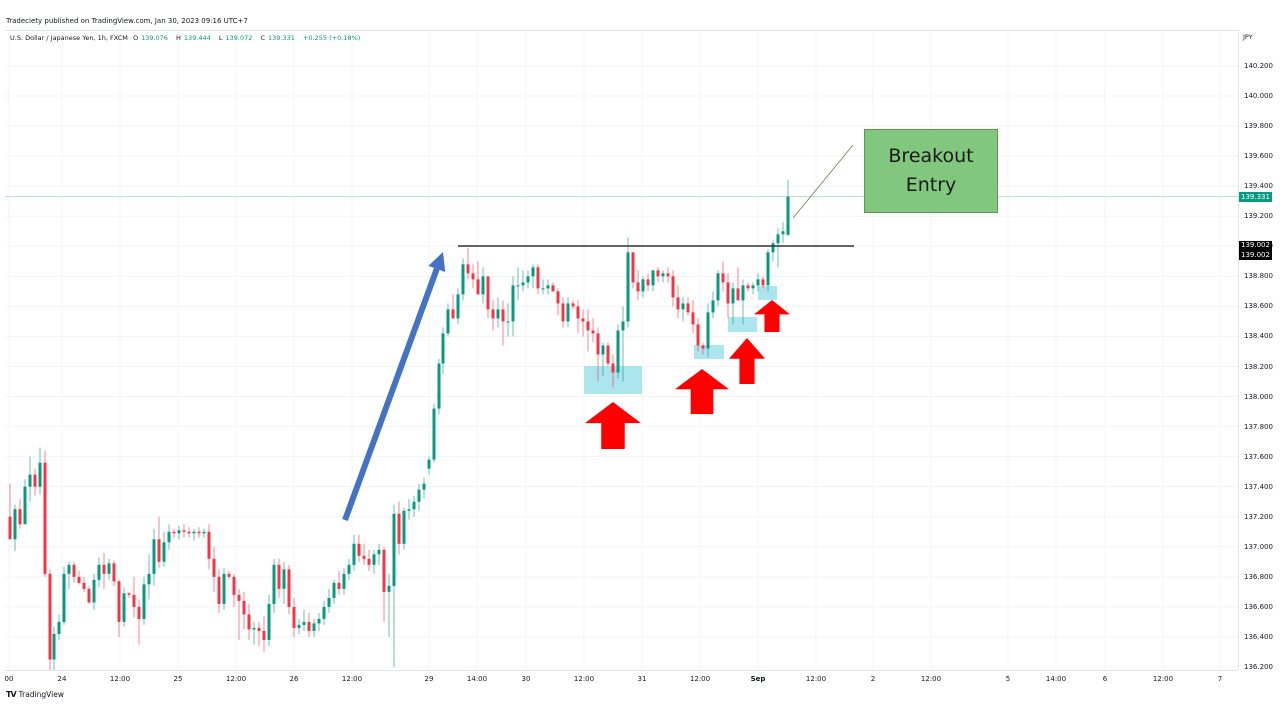 This screenshot has height=720, width=1280. I want to click on currency-unit-label: JPY, so click(1248, 37).